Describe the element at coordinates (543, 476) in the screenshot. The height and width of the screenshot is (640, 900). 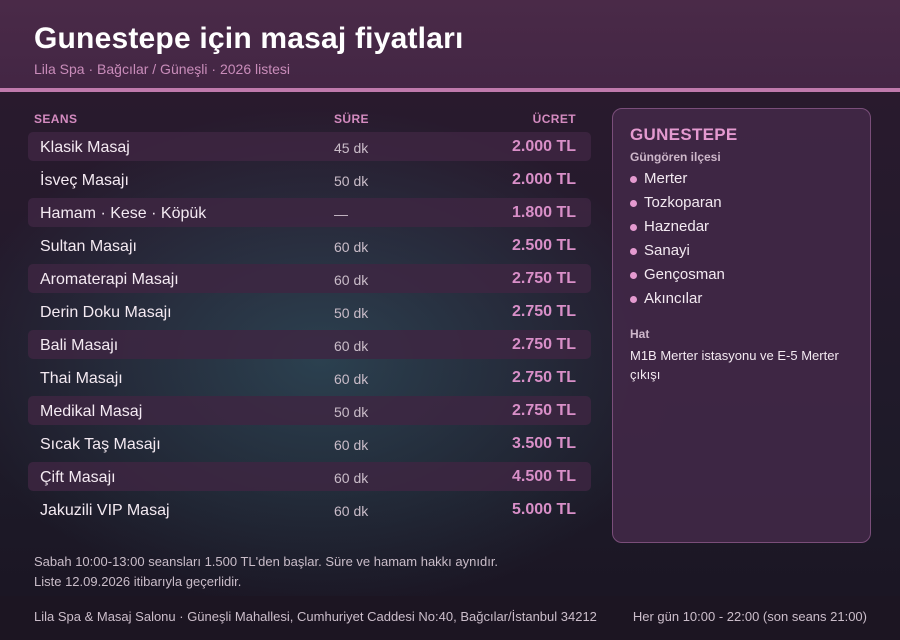
I see `session-price: 4.500 TL` at that location.